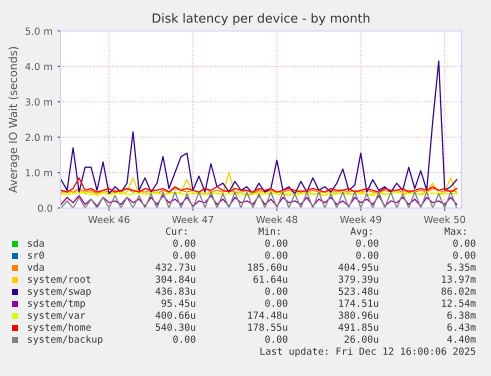  Describe the element at coordinates (39, 138) in the screenshot. I see `y-tick-label: 2.0 m` at that location.